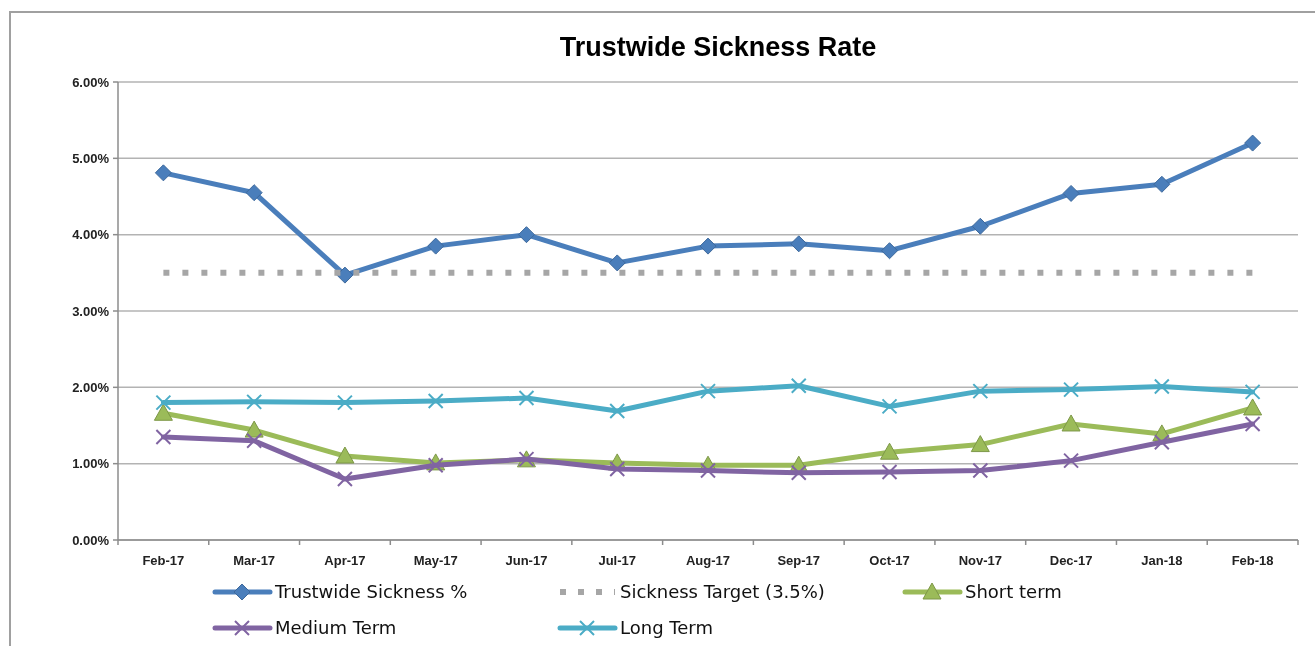 Image resolution: width=1315 pixels, height=646 pixels. What do you see at coordinates (254, 560) in the screenshot?
I see `x-tick-label: Mar-17` at bounding box center [254, 560].